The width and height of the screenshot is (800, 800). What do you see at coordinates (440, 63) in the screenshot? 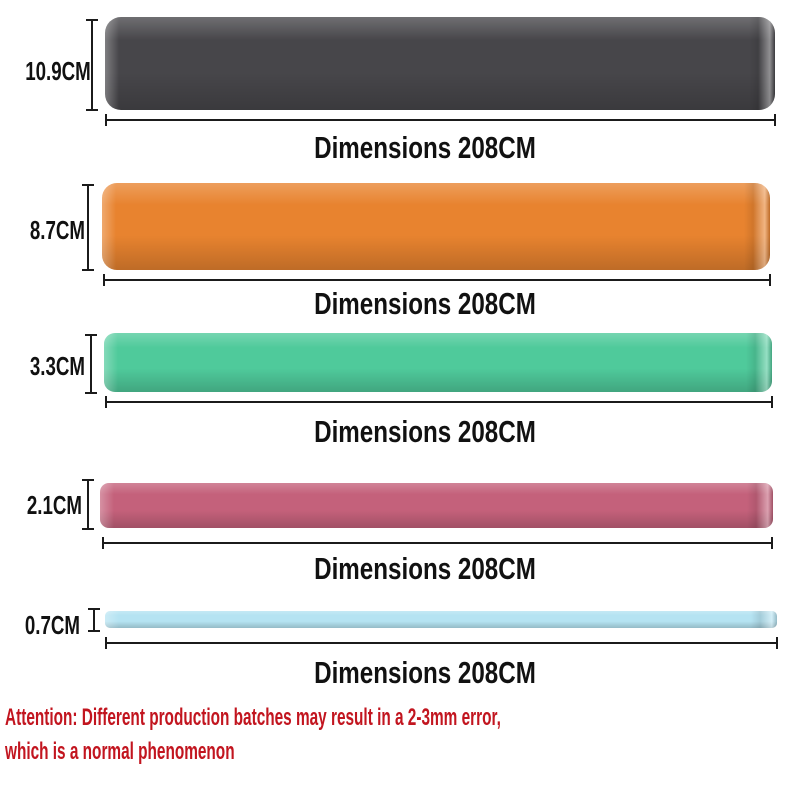
I see `band-black` at bounding box center [440, 63].